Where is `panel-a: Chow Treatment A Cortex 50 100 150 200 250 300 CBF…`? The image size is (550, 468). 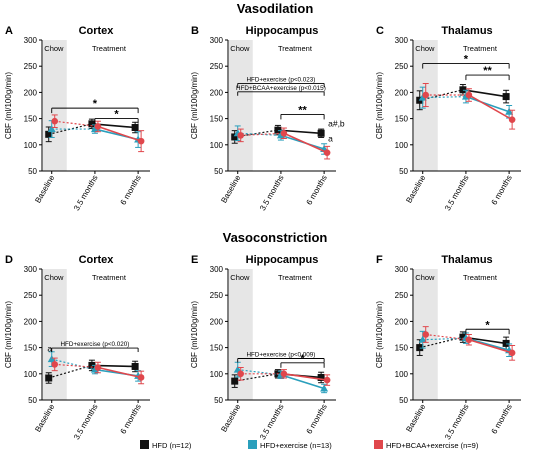
panel-a: Chow Treatment A Cortex 50 100 150 200 250 300 CBF… is located at coordinates (77, 118).